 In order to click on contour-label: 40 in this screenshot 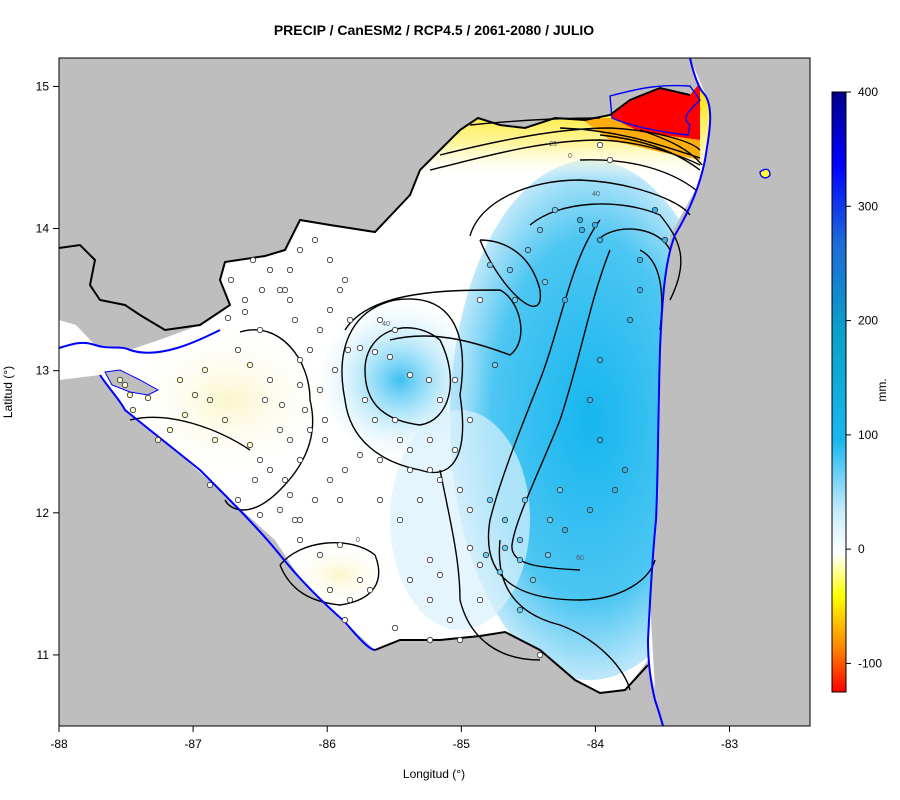, I will do `click(596, 194)`.